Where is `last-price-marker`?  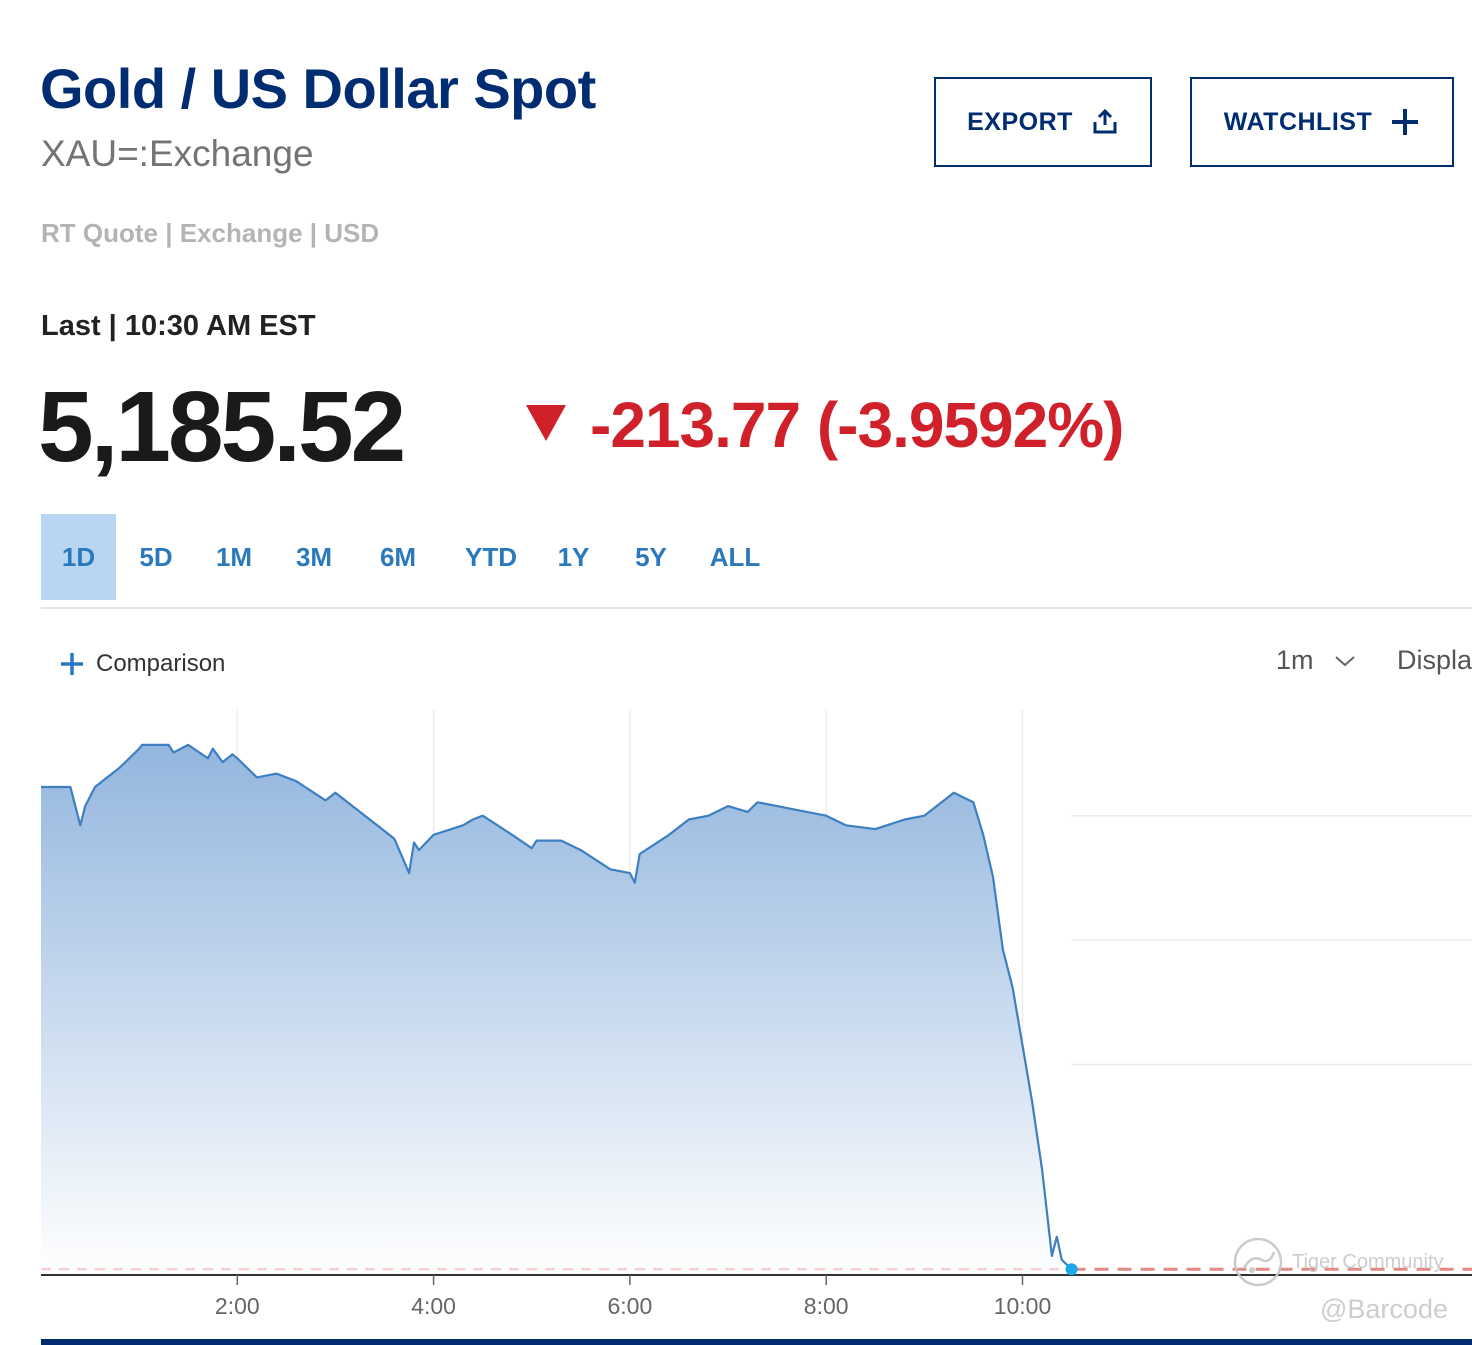
last-price-marker is located at coordinates (1071, 1269).